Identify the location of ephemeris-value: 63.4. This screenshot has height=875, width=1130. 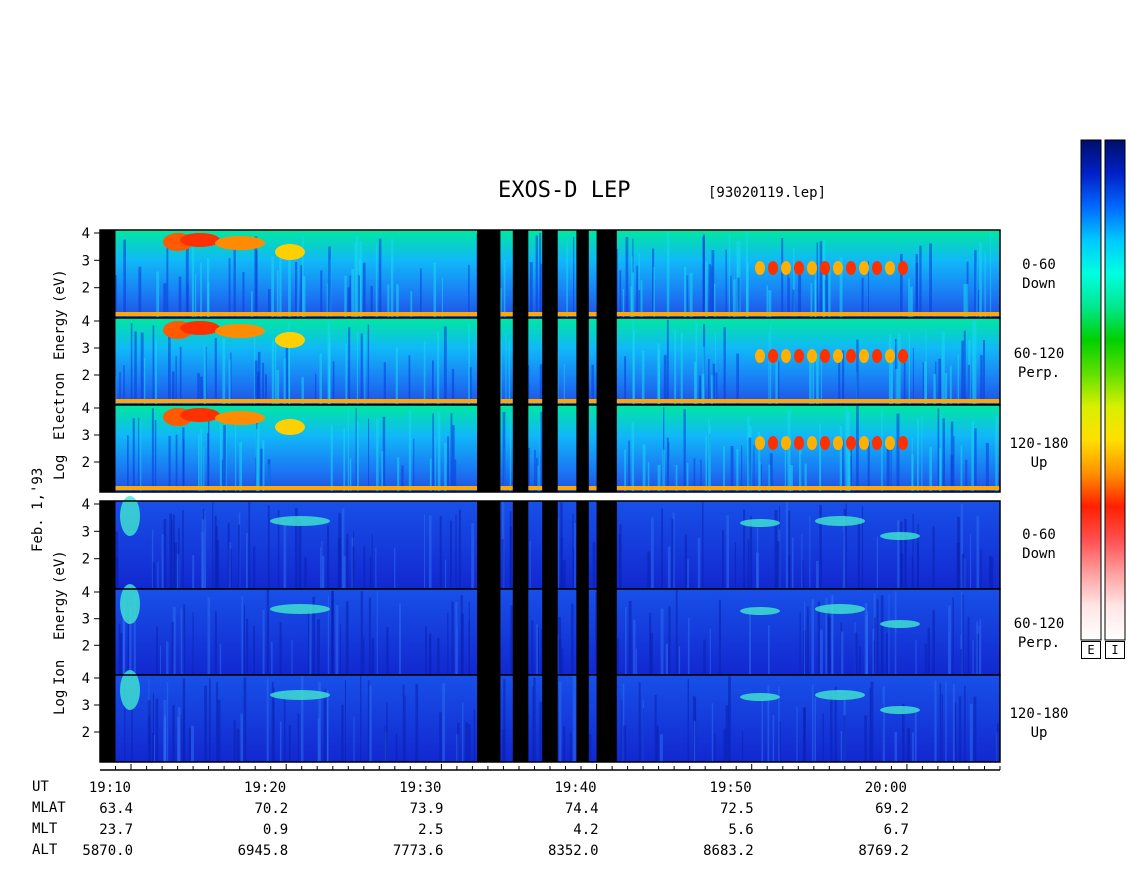
(116, 809).